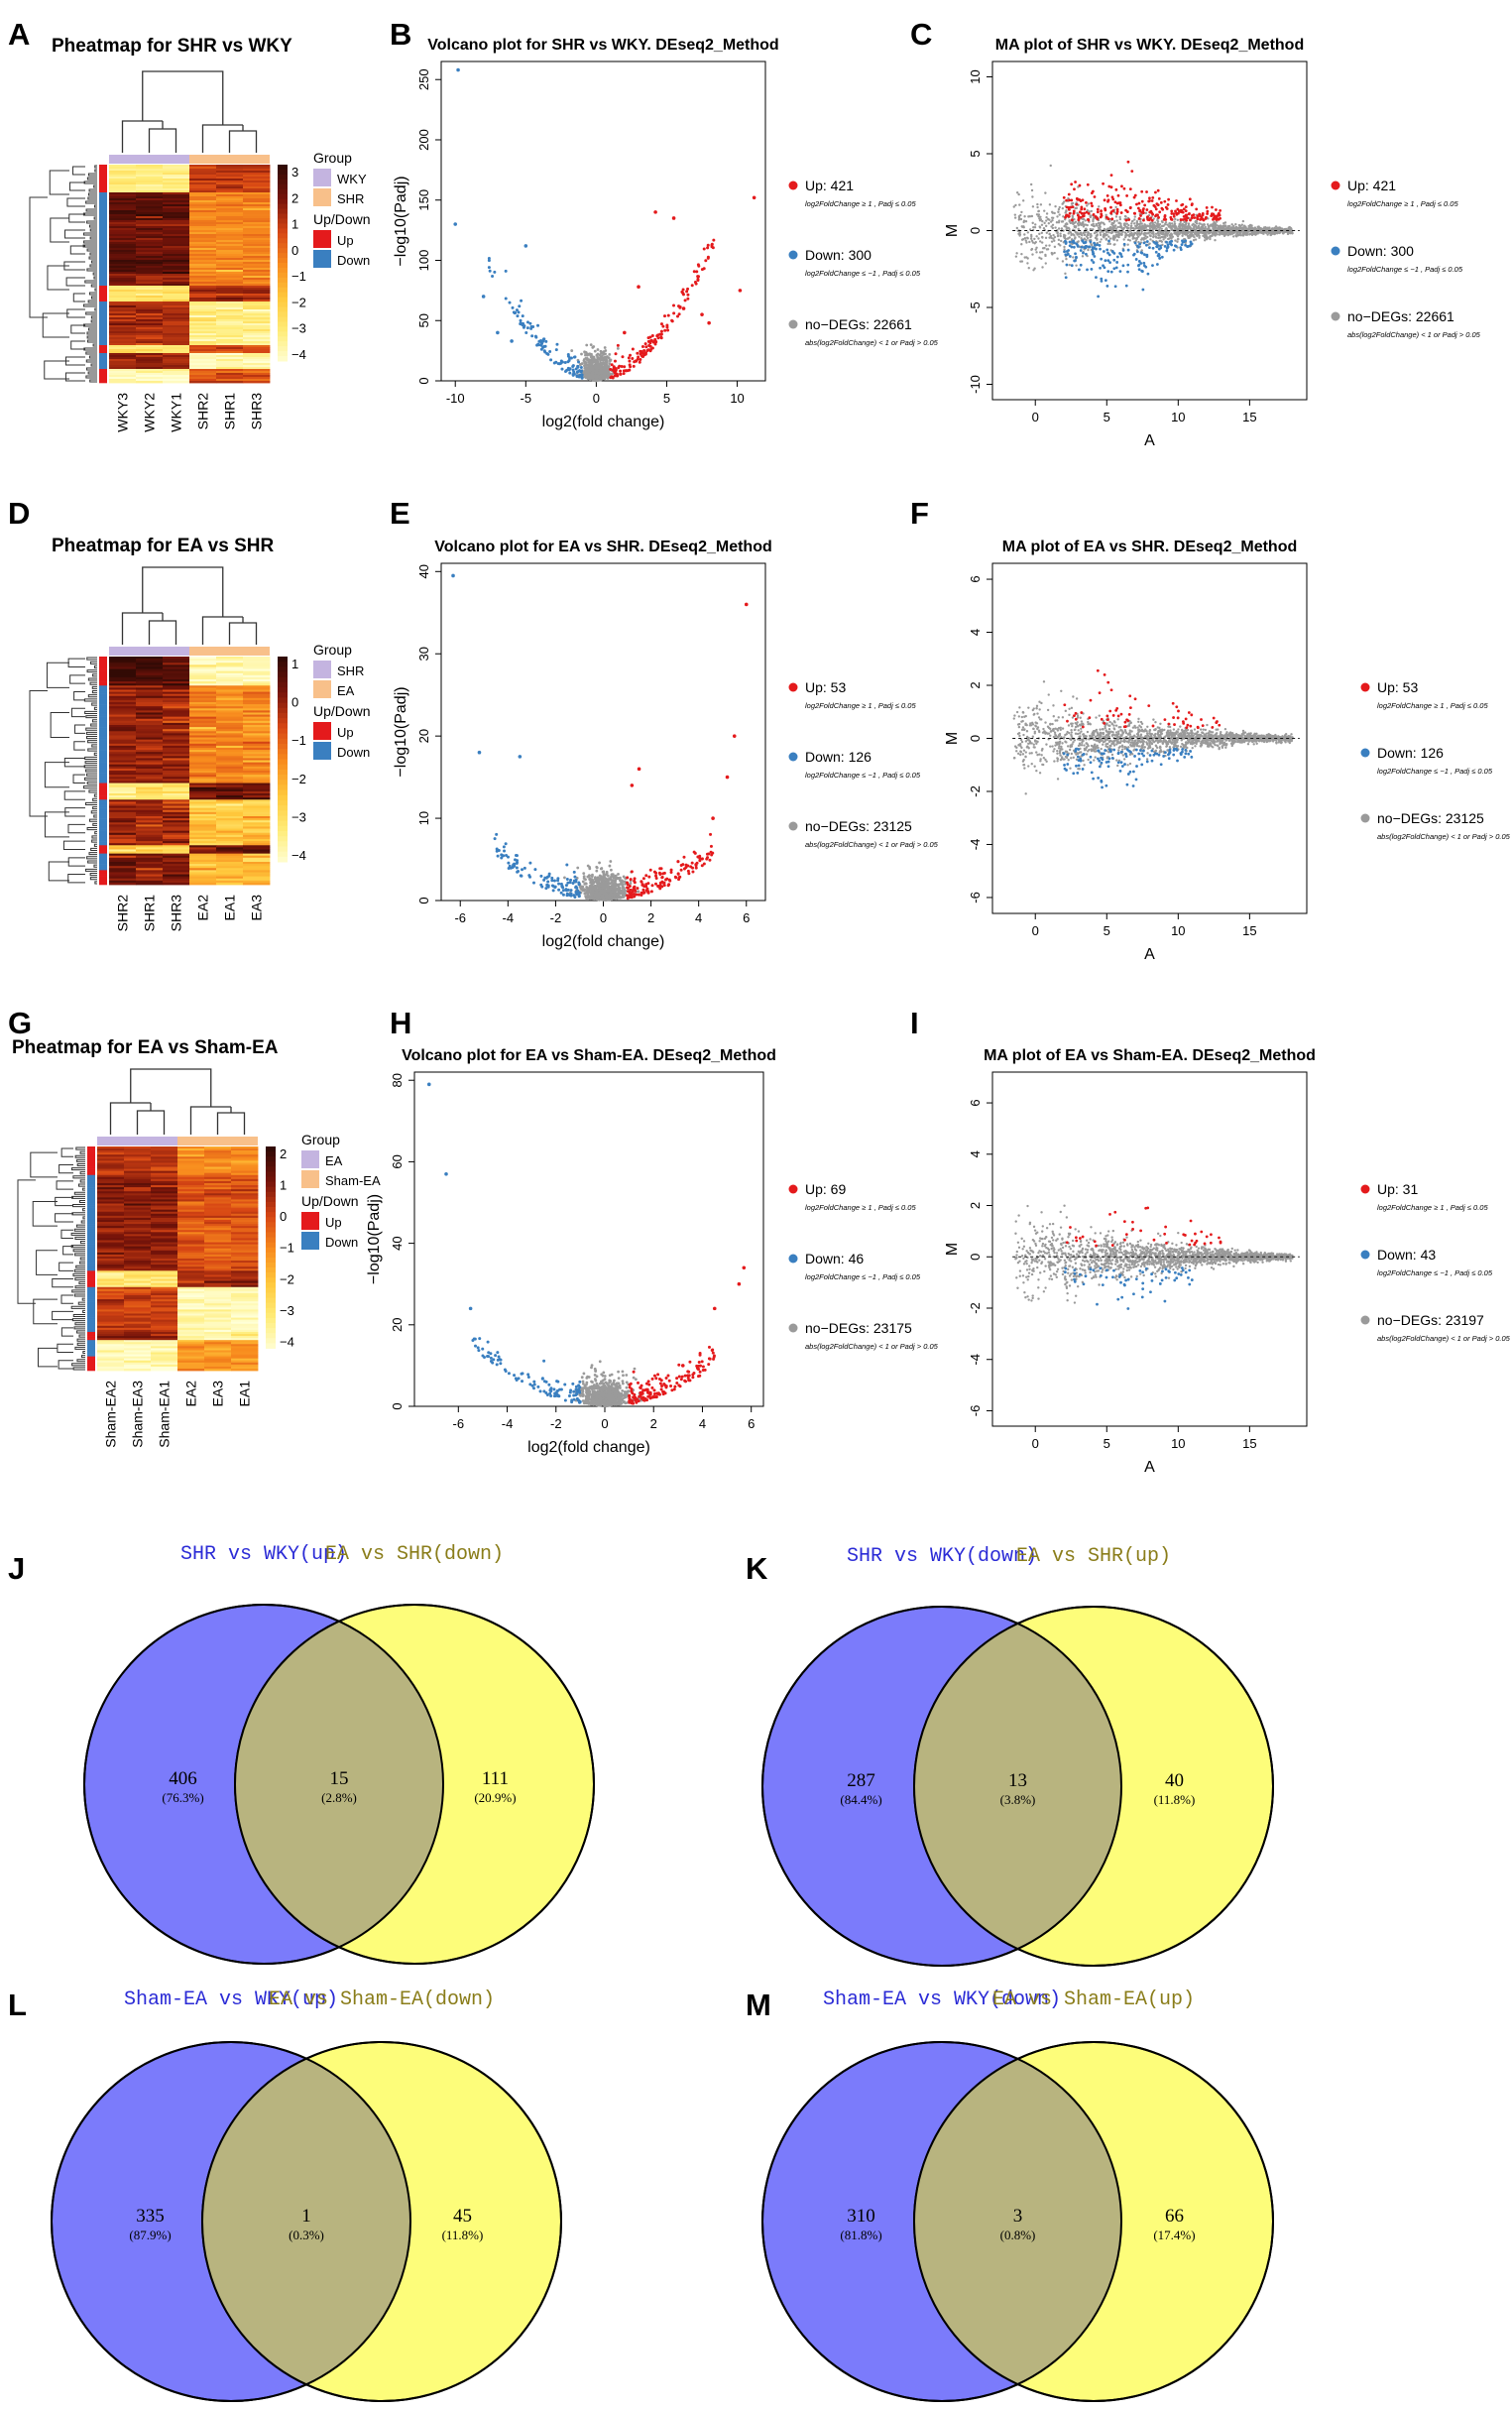  Describe the element at coordinates (829, 185) in the screenshot. I see `legend-entry-label: Up: 421` at that location.